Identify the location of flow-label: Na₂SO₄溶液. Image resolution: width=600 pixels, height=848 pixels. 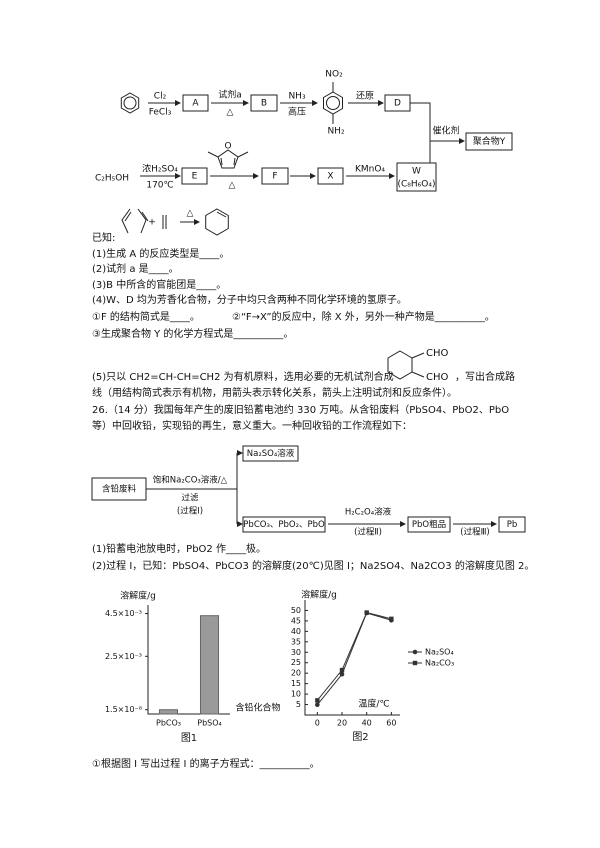
(271, 453).